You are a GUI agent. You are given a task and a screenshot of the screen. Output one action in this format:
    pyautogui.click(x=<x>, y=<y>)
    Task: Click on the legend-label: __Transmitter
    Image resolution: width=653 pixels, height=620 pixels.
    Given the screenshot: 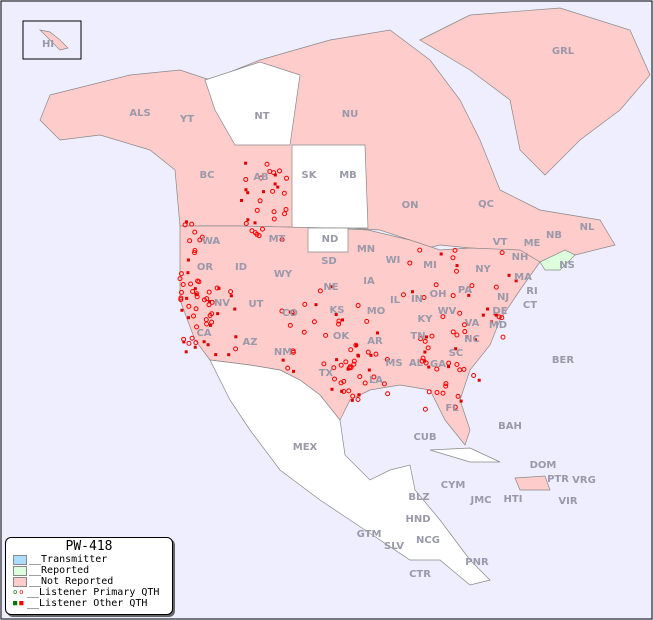 What is the action you would take?
    pyautogui.click(x=68, y=559)
    